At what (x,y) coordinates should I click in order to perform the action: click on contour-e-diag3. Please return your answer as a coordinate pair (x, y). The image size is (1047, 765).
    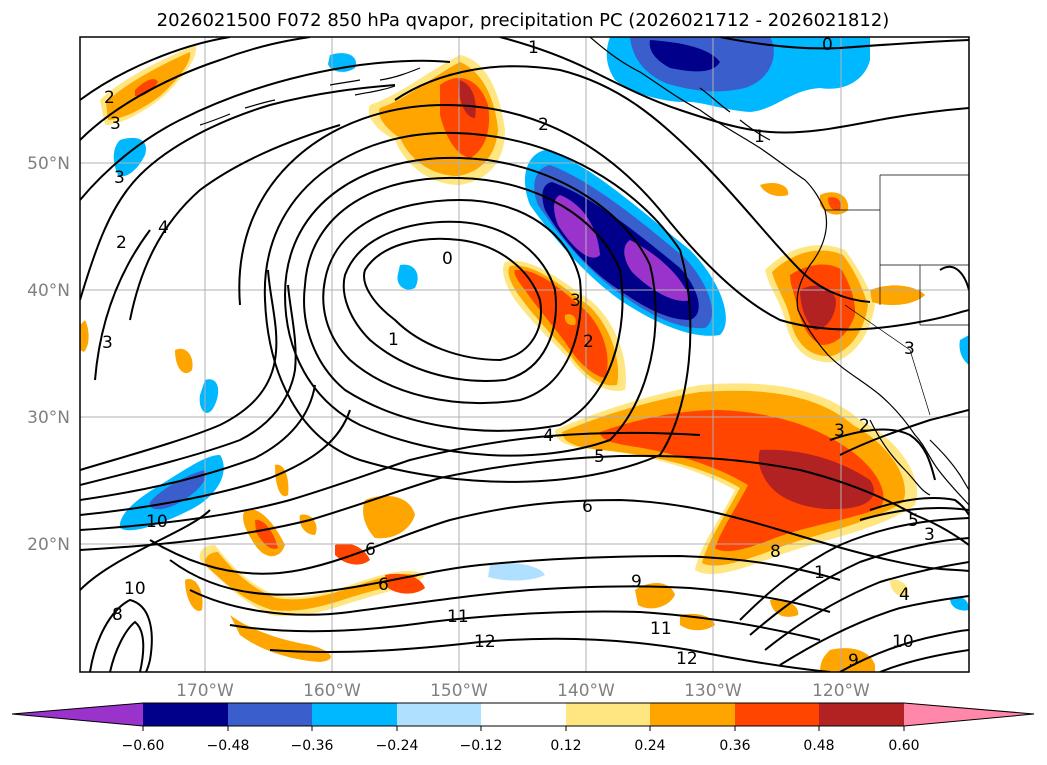
    Looking at the image, I should click on (866, 606).